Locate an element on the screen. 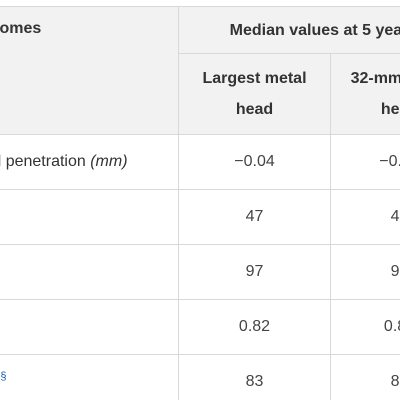  cell-value: 45 is located at coordinates (365, 217).